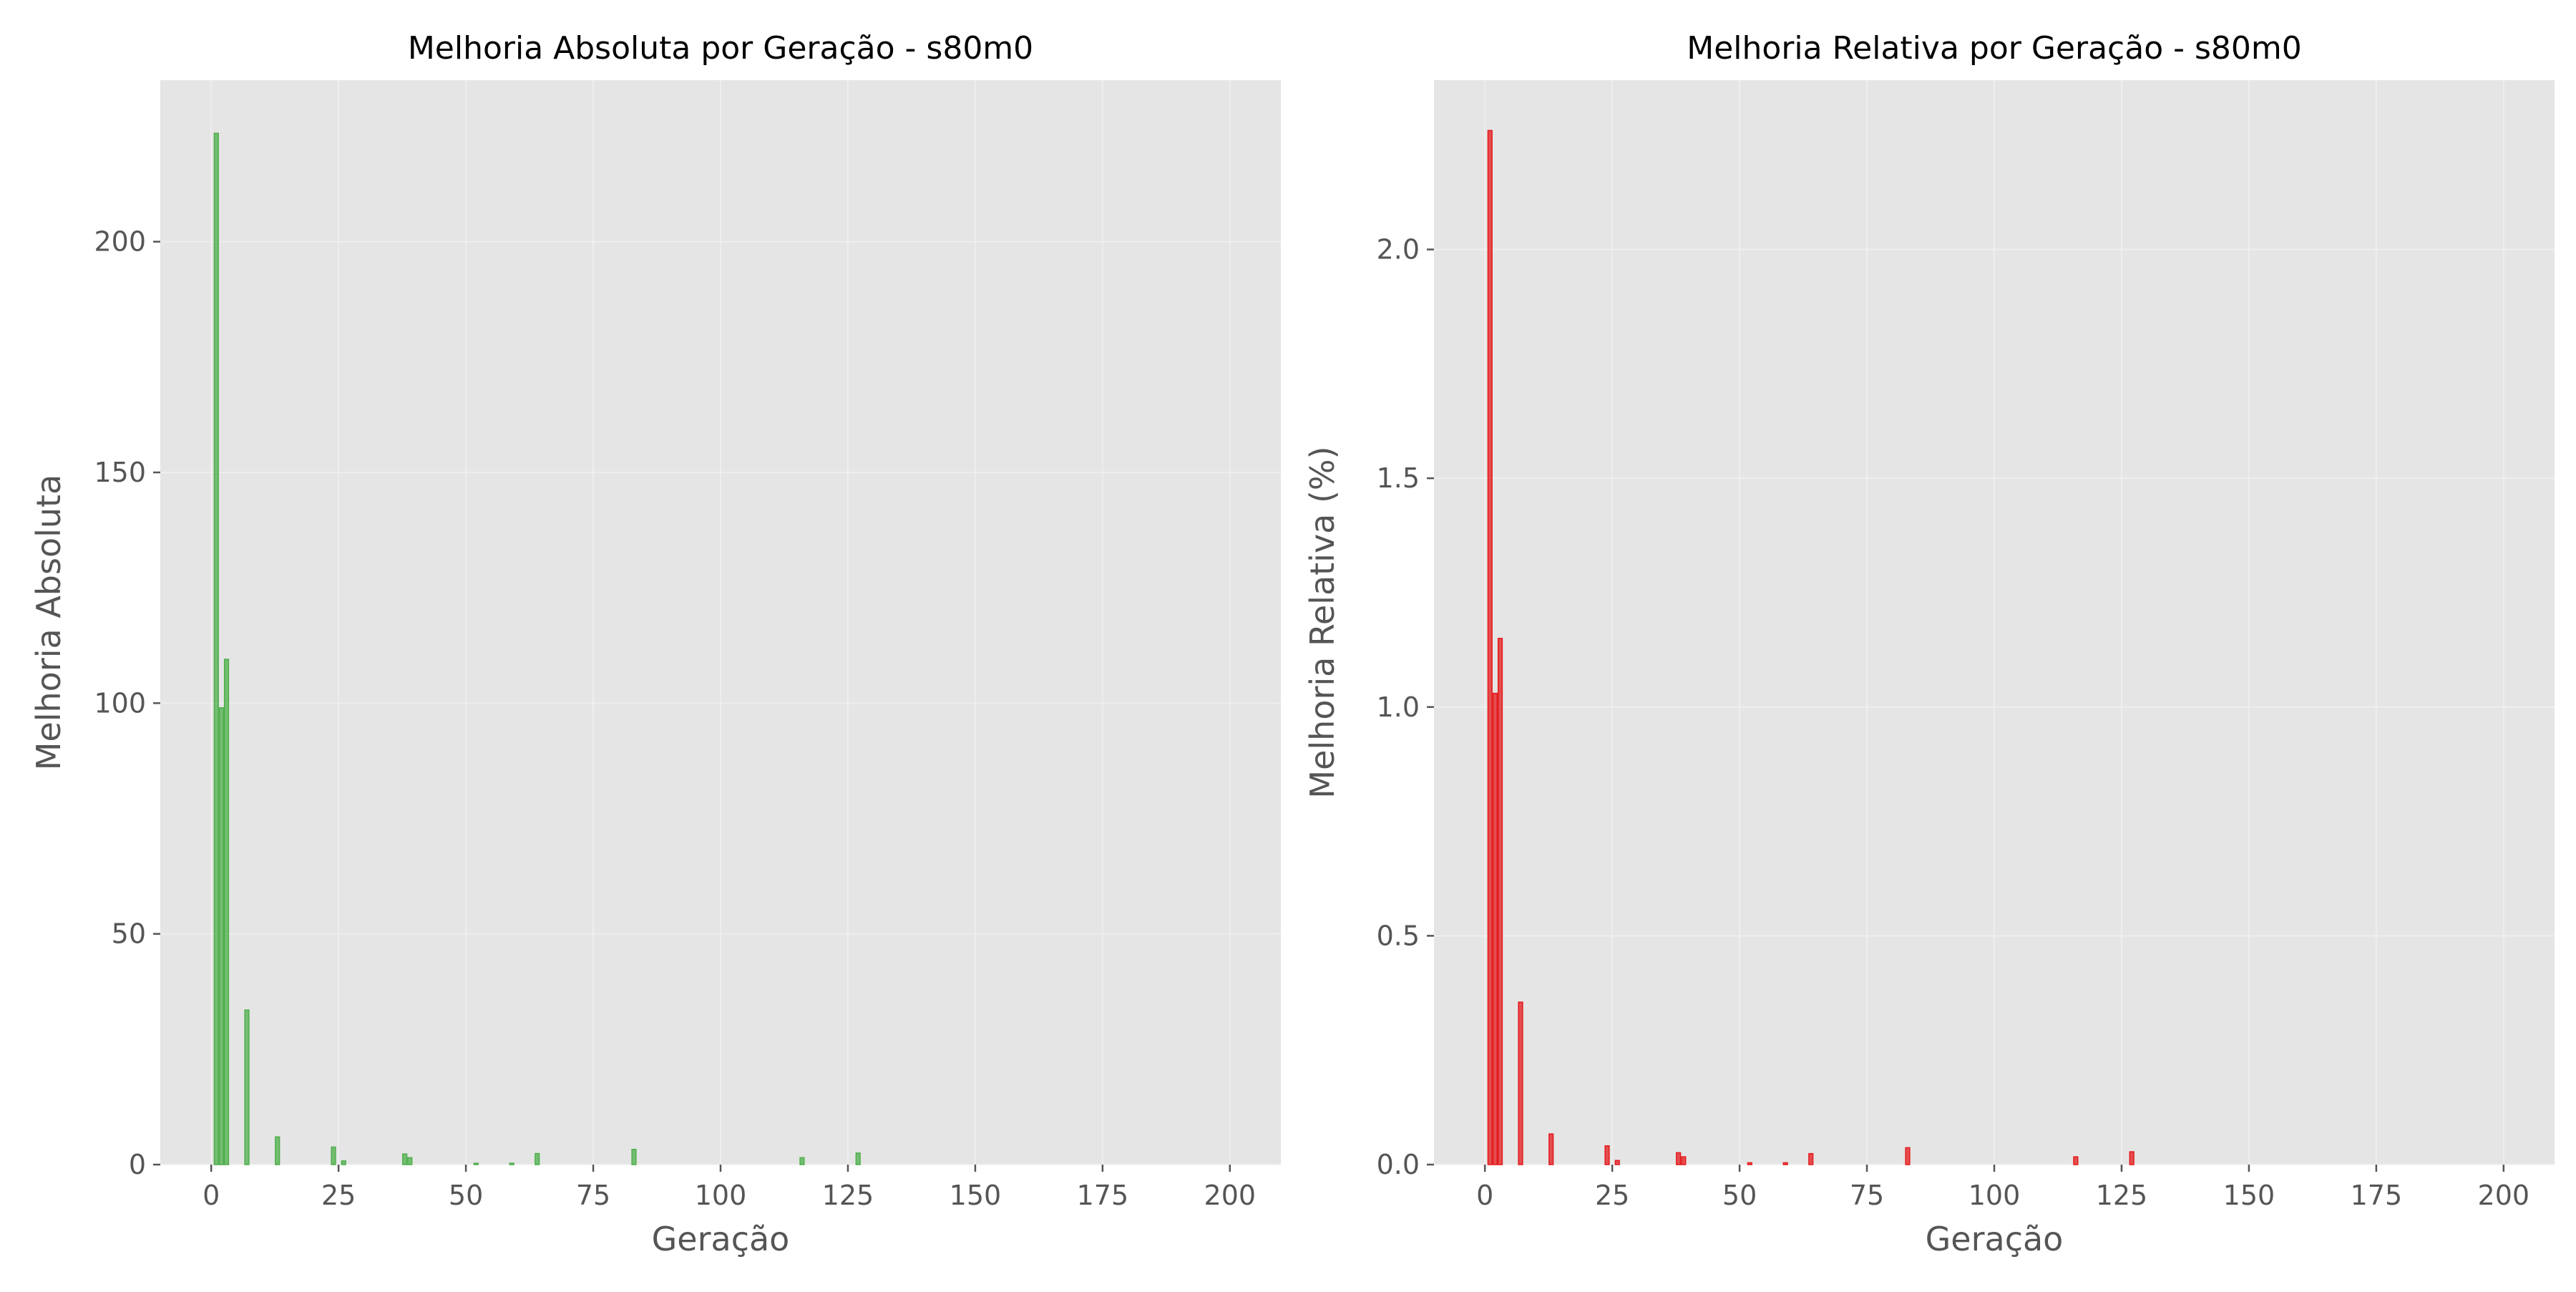 Image resolution: width=2576 pixels, height=1292 pixels. I want to click on y-tick-label: 50, so click(129, 934).